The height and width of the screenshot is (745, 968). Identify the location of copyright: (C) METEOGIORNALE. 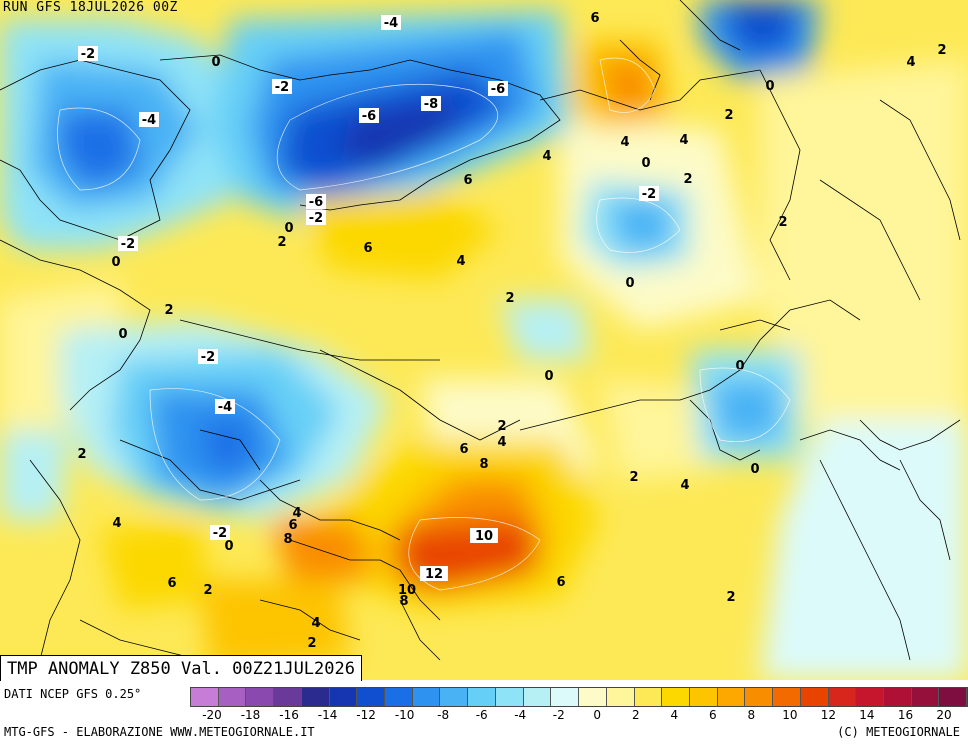
(898, 732).